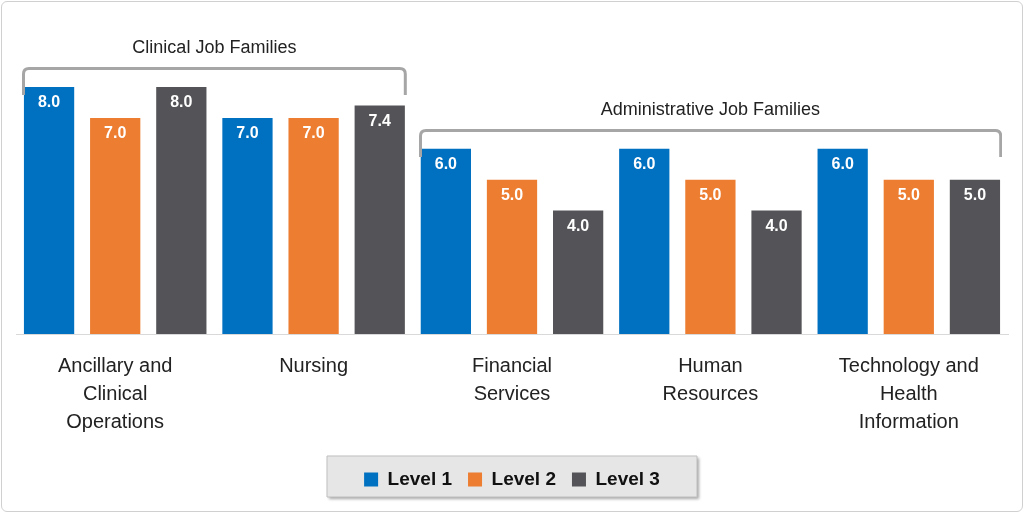 The image size is (1024, 513). What do you see at coordinates (512, 378) in the screenshot?
I see `x-tick-label: Financial Services` at bounding box center [512, 378].